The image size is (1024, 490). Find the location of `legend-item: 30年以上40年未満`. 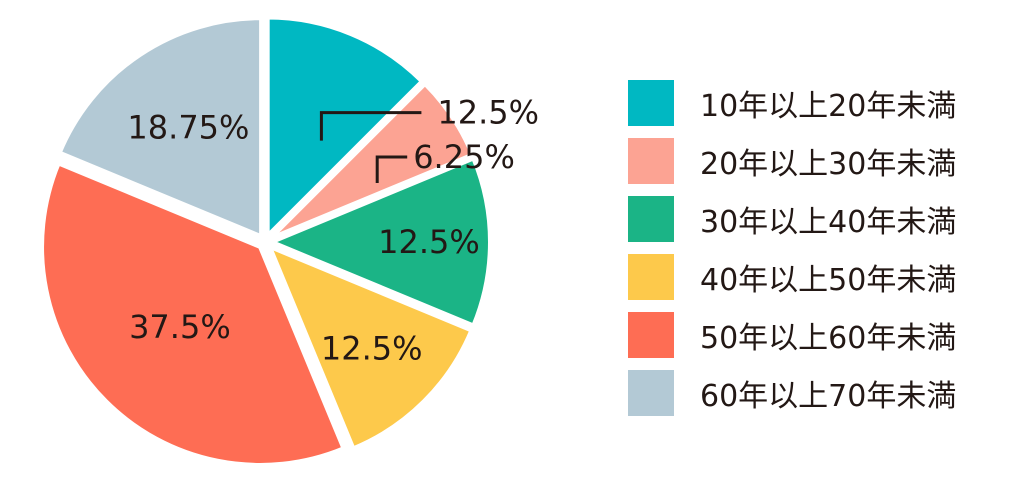

legend-item: 30年以上40年未満 is located at coordinates (823, 219).